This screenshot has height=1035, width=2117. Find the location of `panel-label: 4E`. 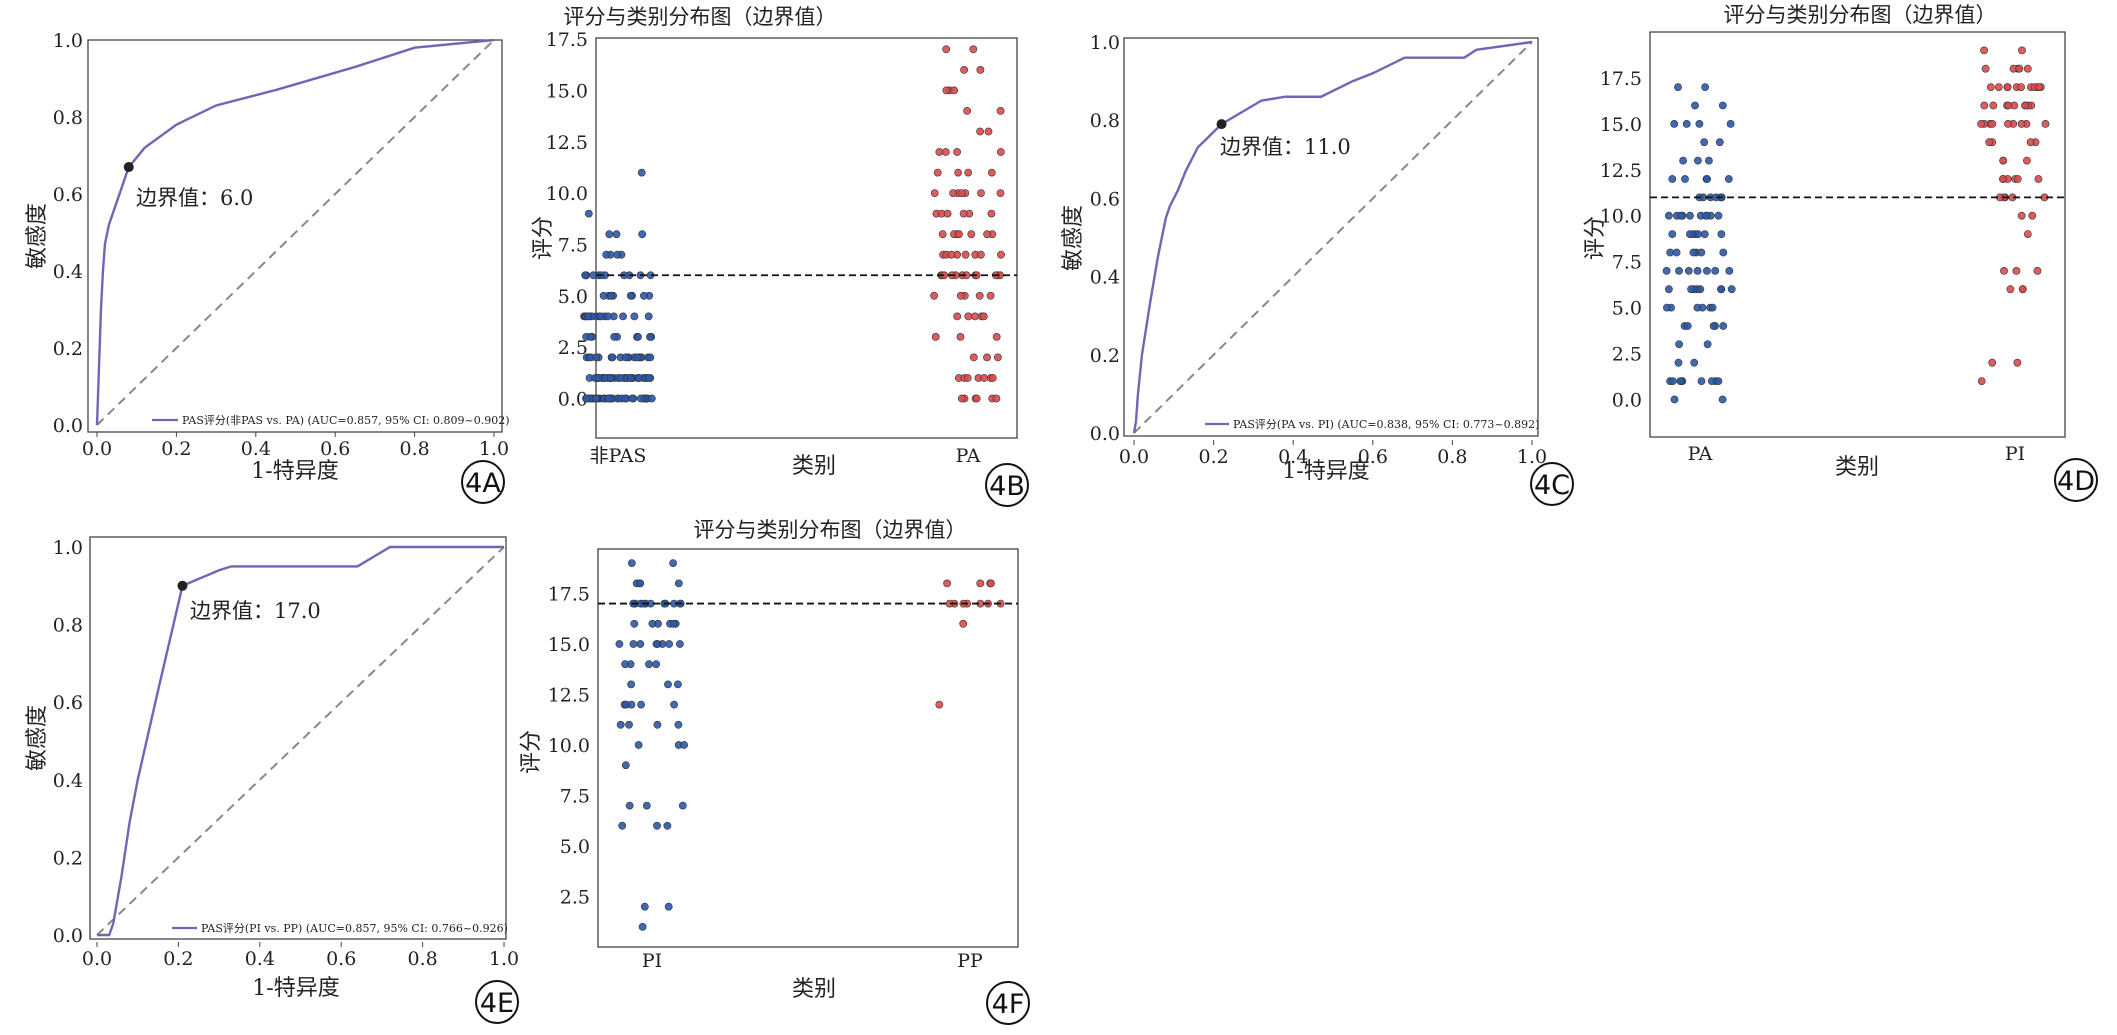

panel-label: 4E is located at coordinates (497, 1003).